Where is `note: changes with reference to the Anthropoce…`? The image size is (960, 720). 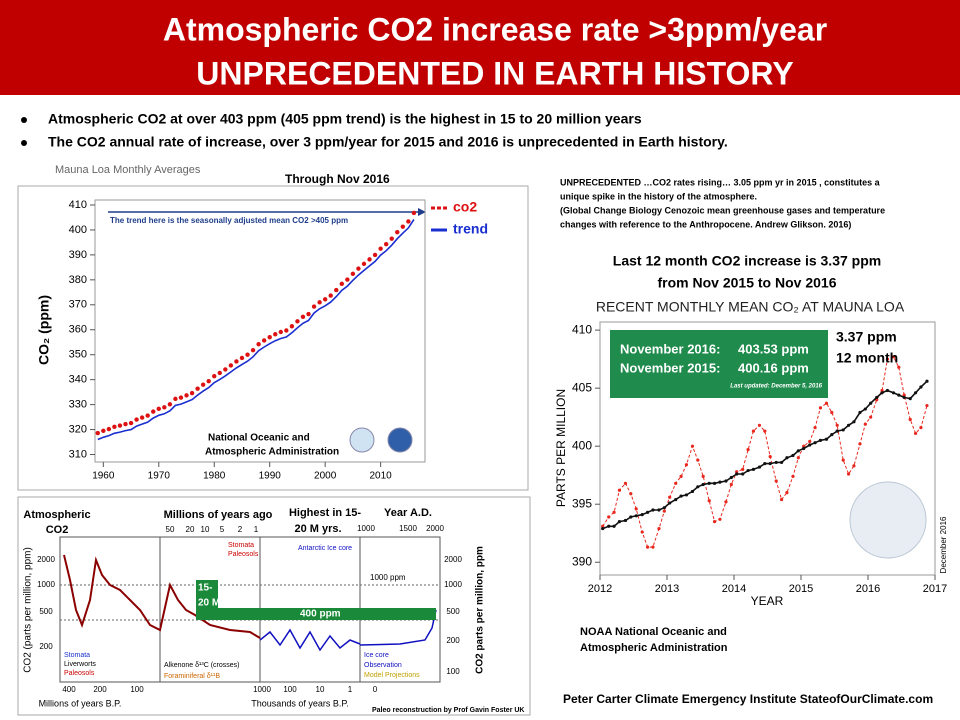
note: changes with reference to the Anthropoce… is located at coordinates (705, 224).